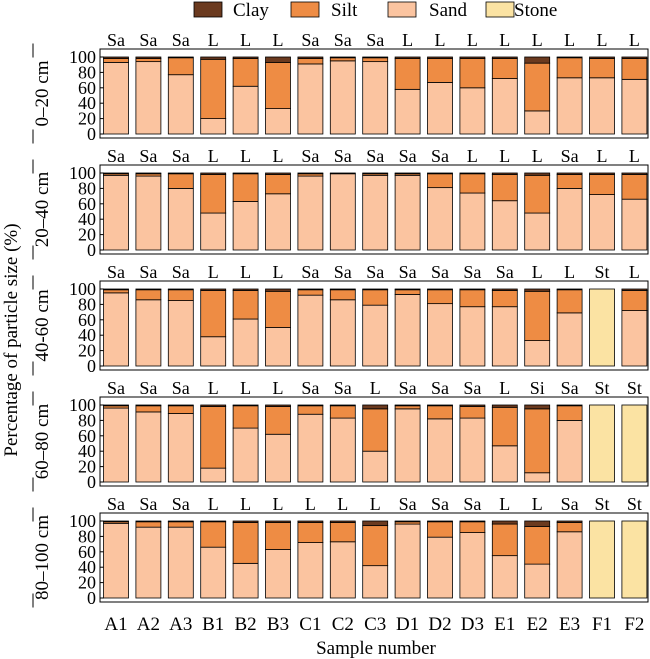 Image resolution: width=650 pixels, height=659 pixels. I want to click on bar-sand-C3, so click(375, 335).